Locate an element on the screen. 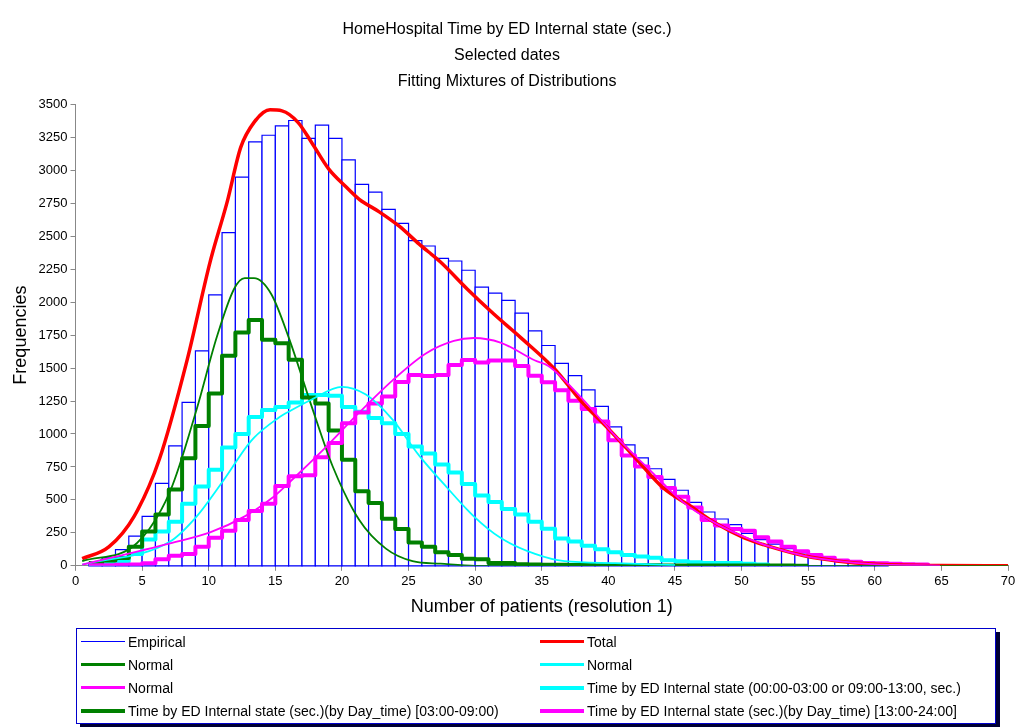 Image resolution: width=1022 pixels, height=727 pixels. x-tick-label: 25 is located at coordinates (408, 581).